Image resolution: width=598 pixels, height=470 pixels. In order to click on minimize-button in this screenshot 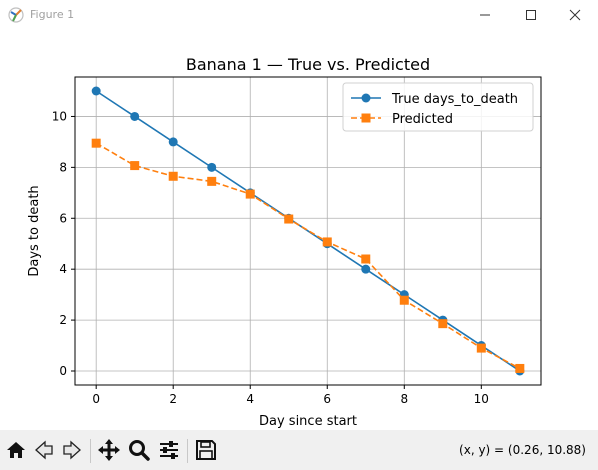, I will do `click(485, 15)`.